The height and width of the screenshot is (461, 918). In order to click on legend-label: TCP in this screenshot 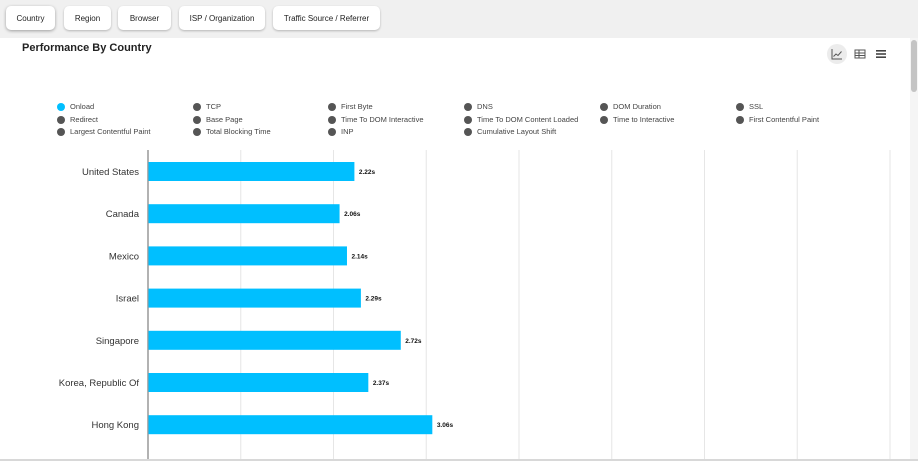, I will do `click(213, 106)`.